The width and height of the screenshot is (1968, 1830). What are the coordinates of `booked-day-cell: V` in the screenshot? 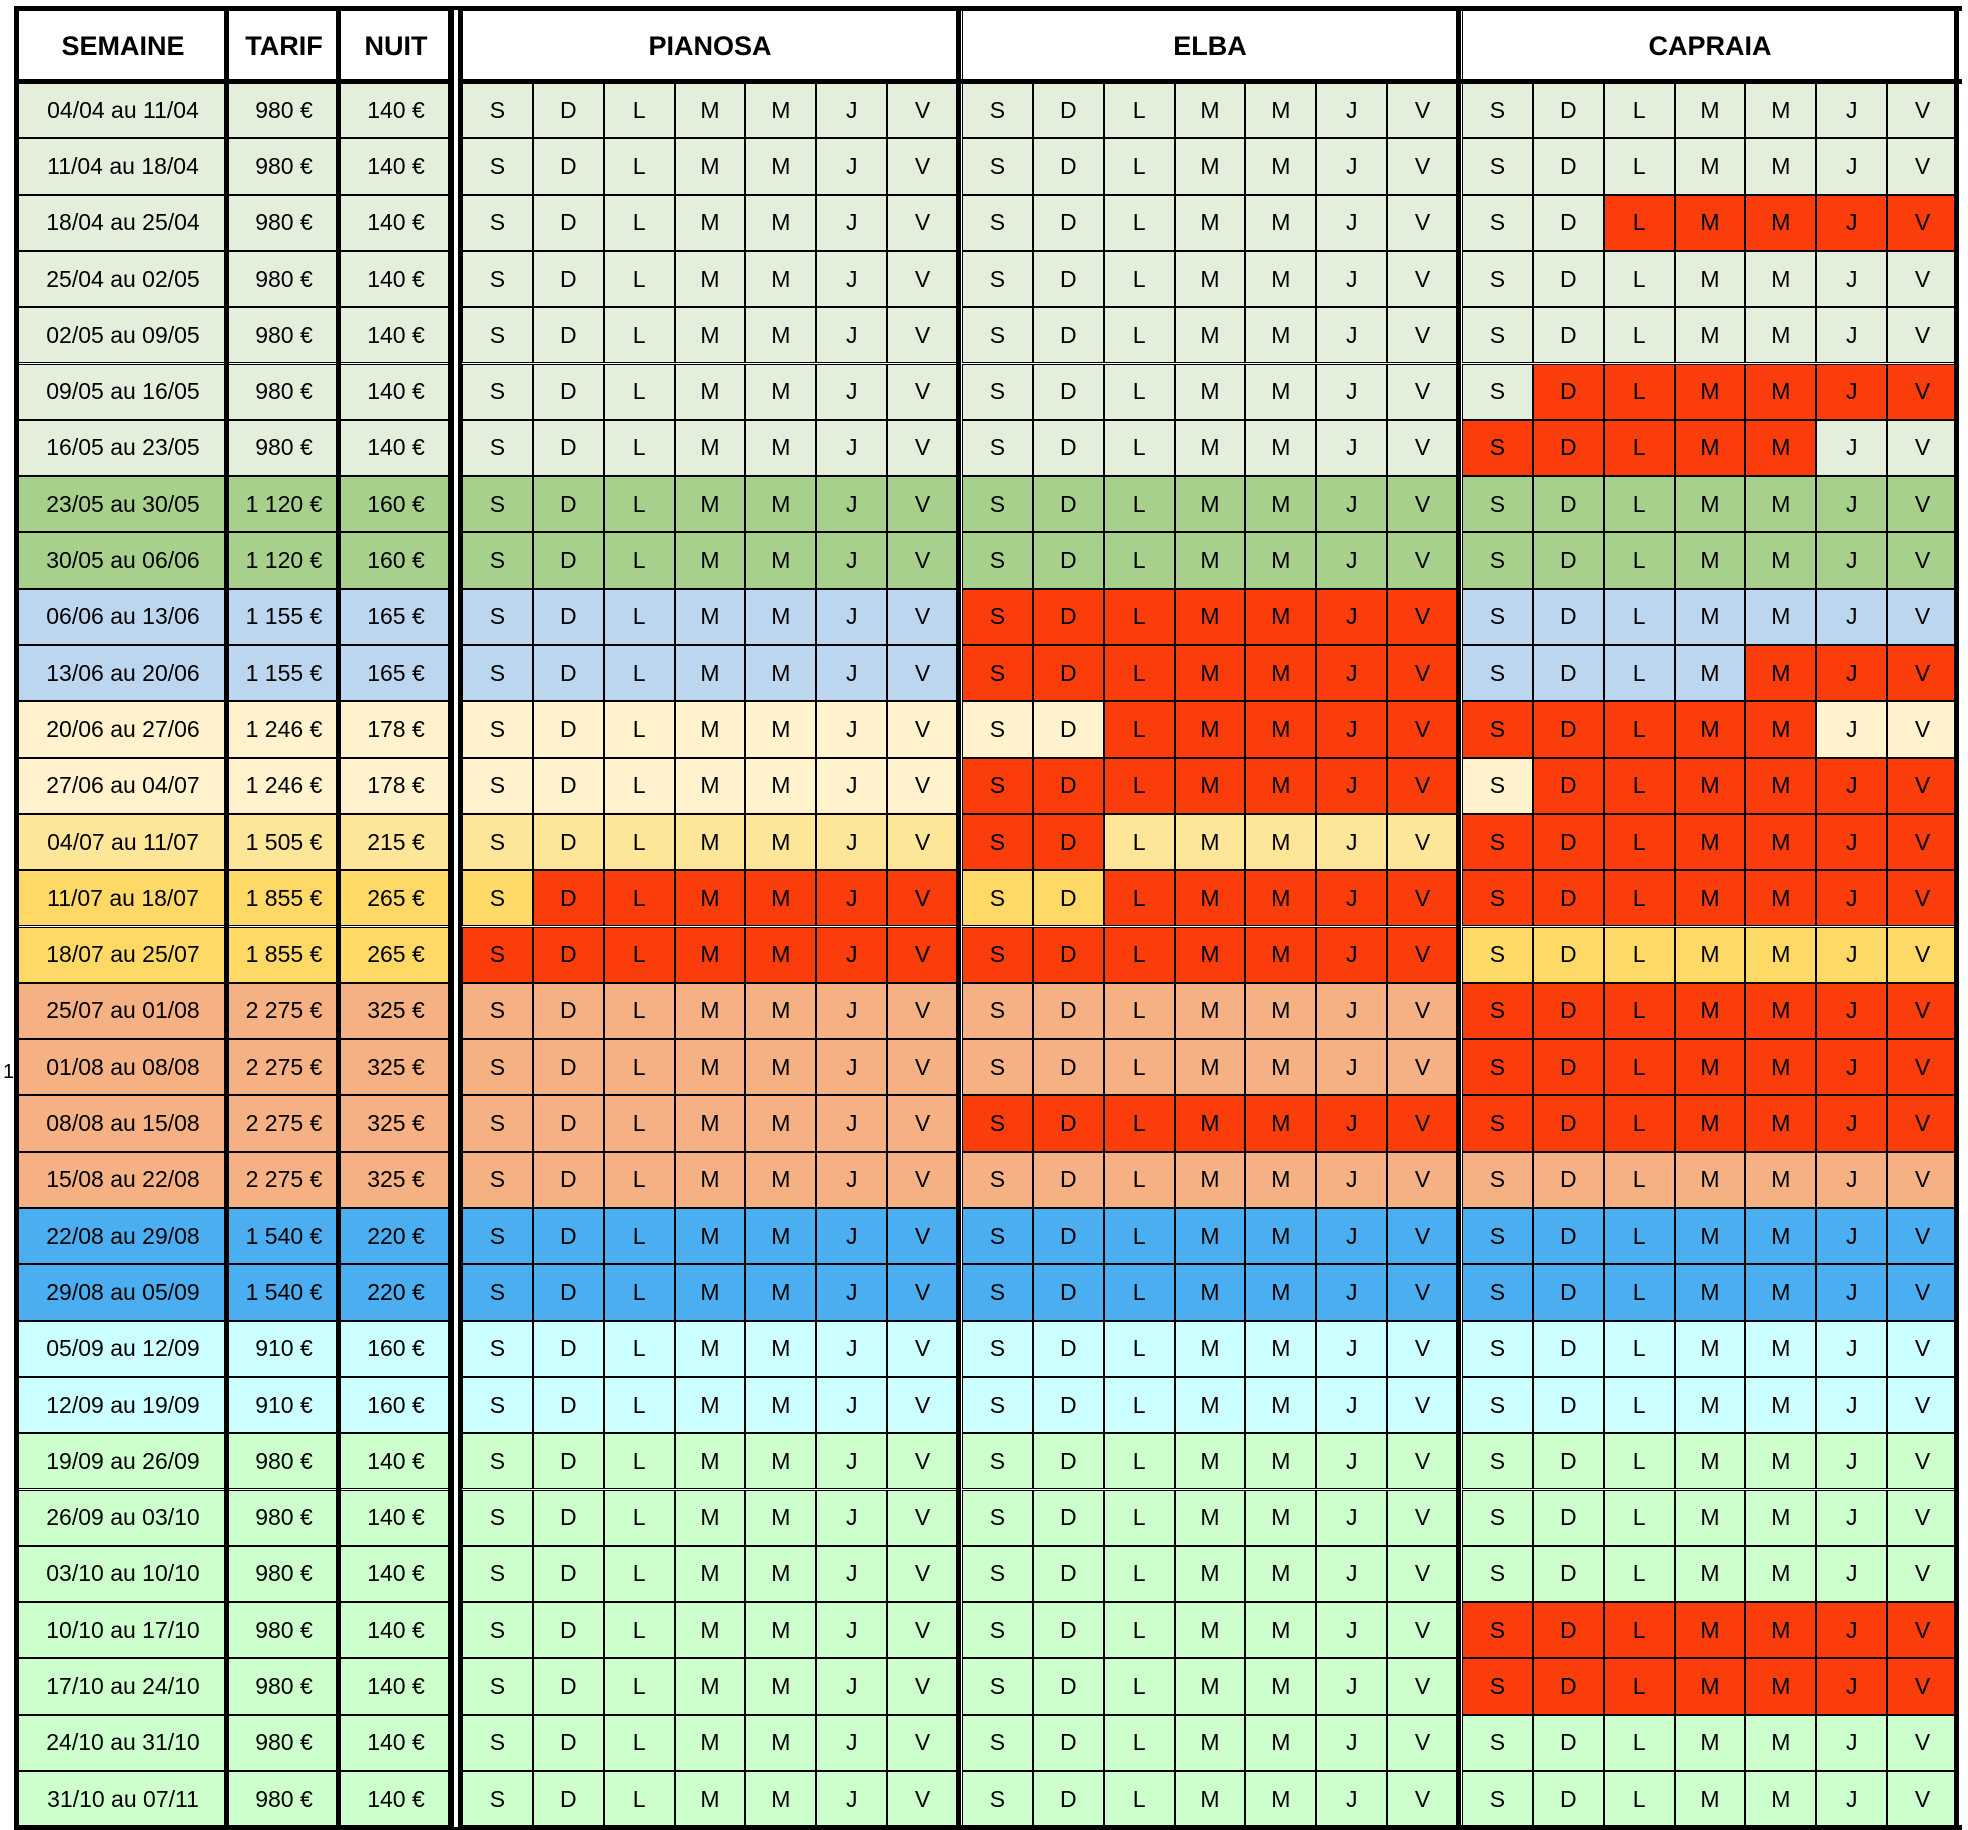 It's located at (1422, 729).